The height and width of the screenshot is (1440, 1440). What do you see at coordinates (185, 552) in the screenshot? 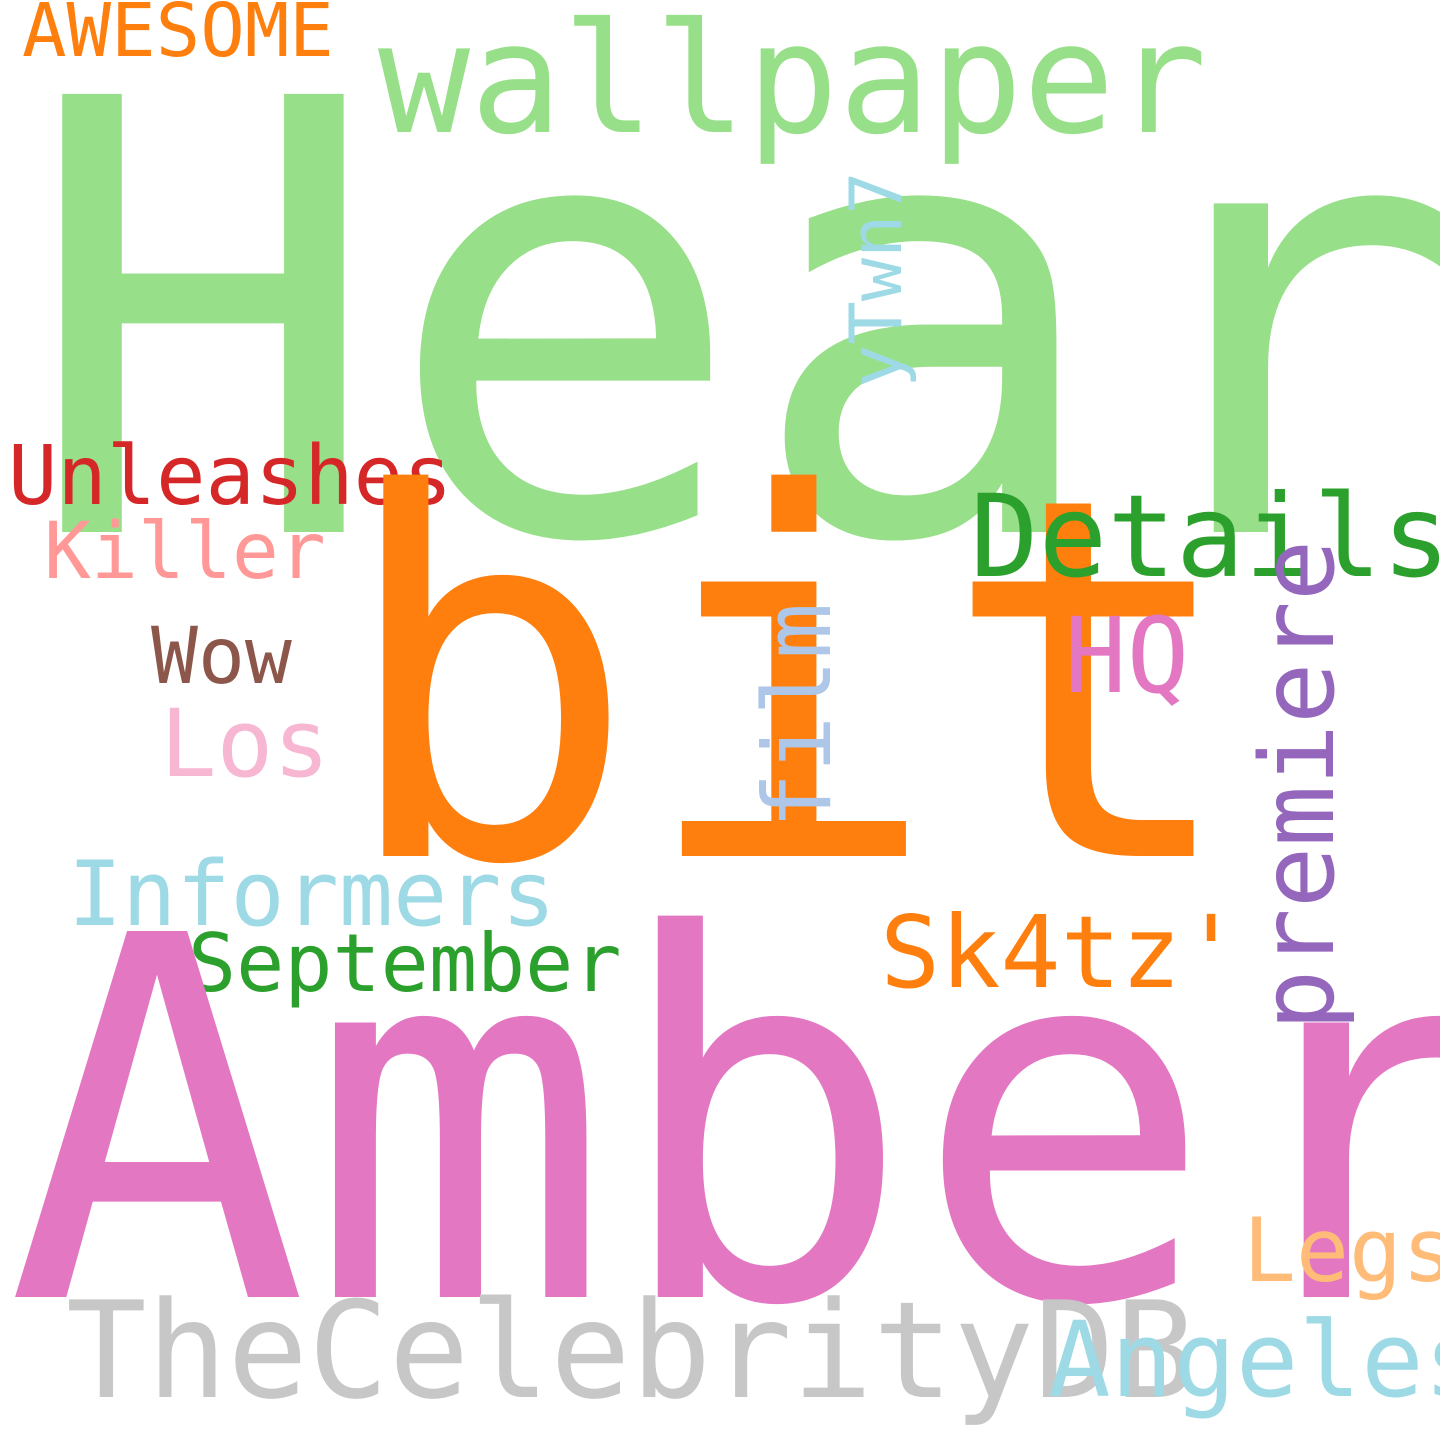
I see `word-killer: Killer` at bounding box center [185, 552].